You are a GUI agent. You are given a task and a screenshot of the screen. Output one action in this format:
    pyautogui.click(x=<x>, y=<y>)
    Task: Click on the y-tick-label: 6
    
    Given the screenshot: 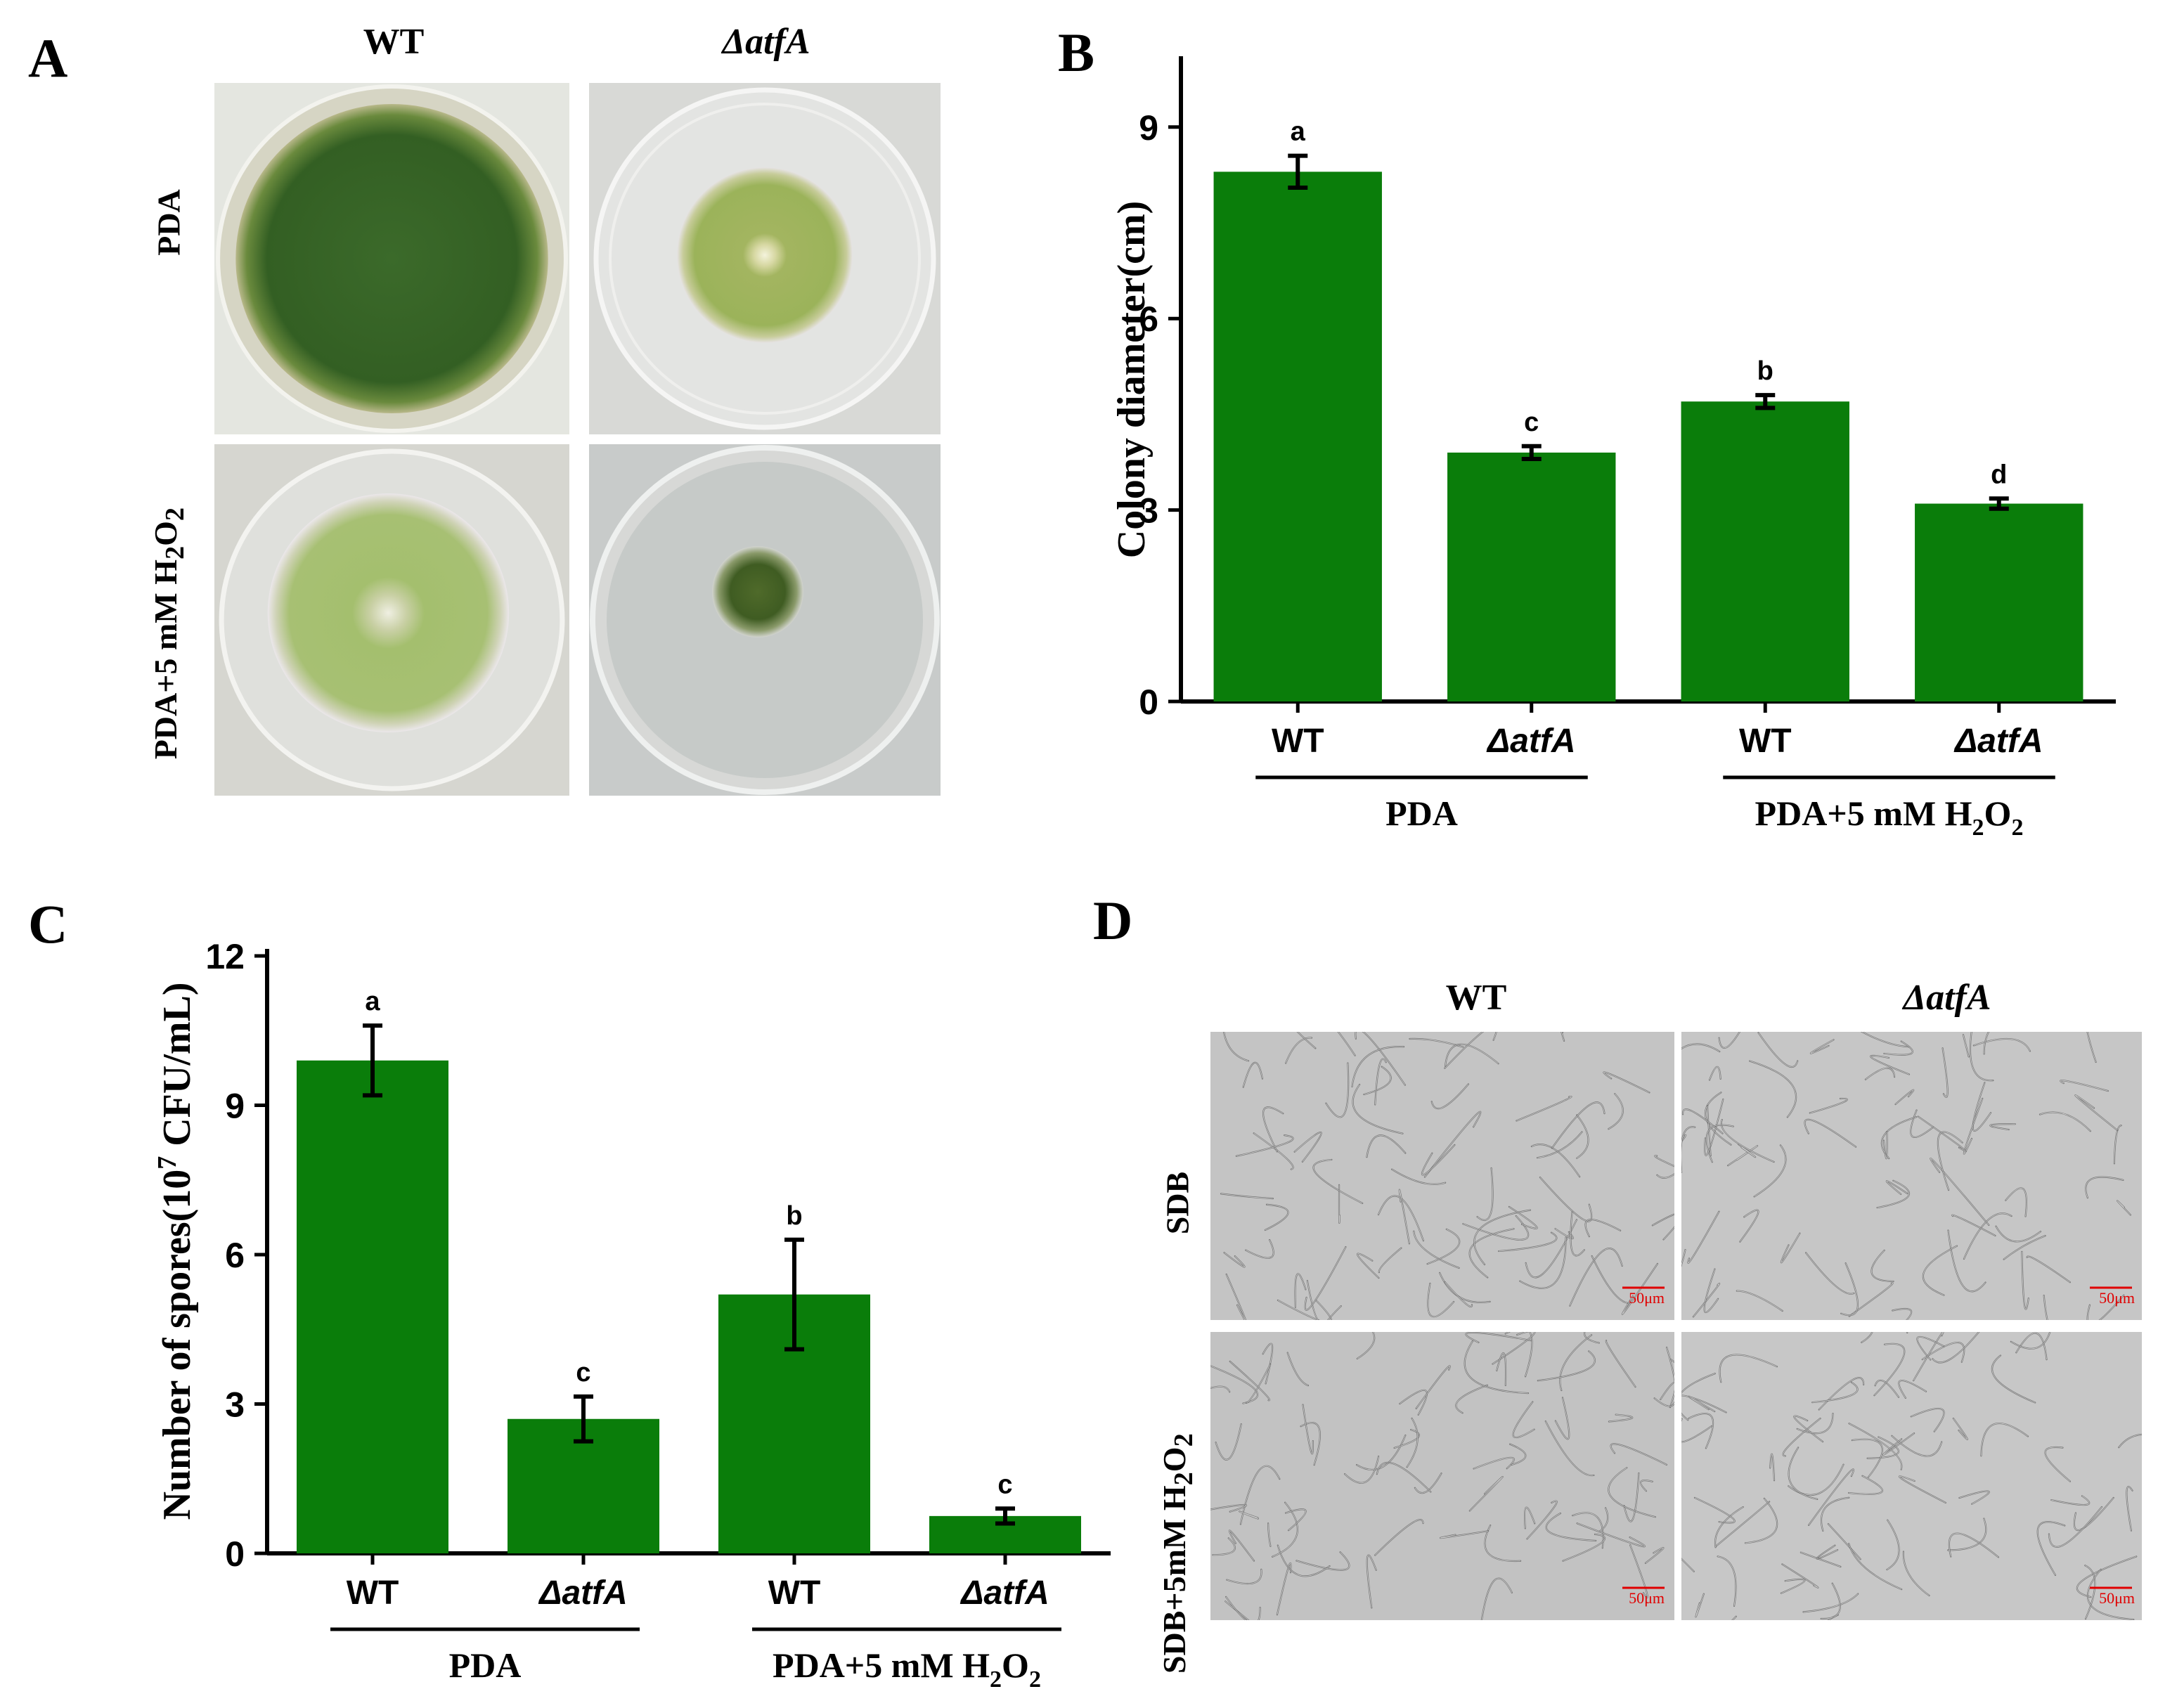 What is the action you would take?
    pyautogui.click(x=235, y=1255)
    